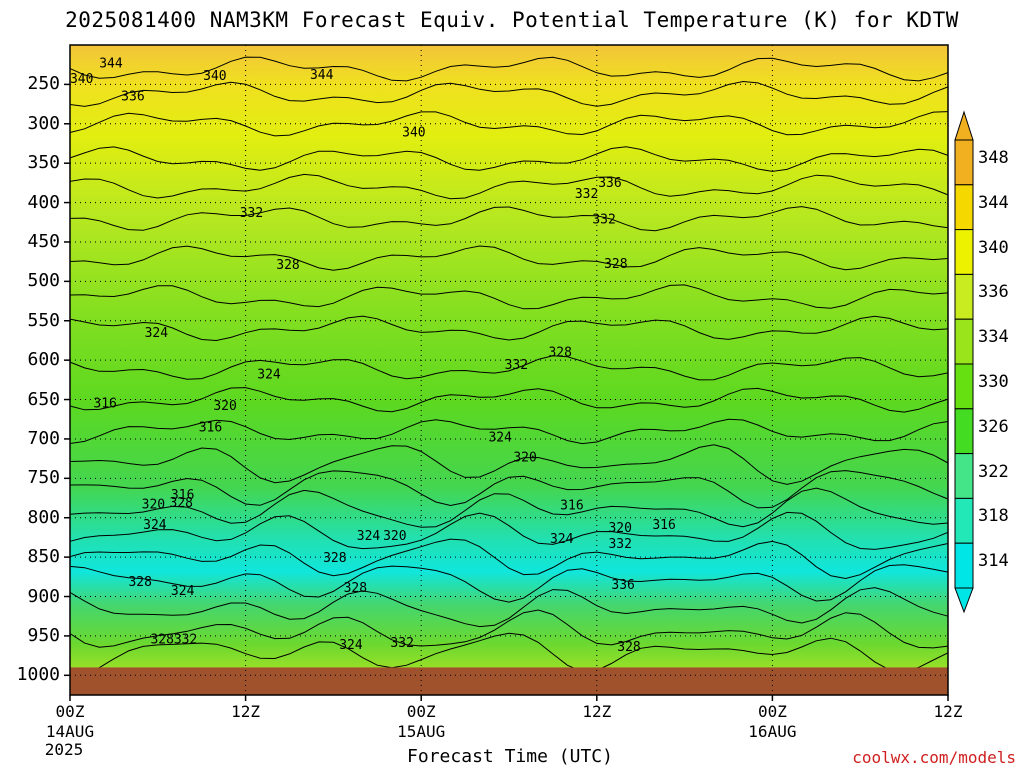 The height and width of the screenshot is (768, 1024). Describe the element at coordinates (993, 382) in the screenshot. I see `colorbar-level-label: 330` at that location.